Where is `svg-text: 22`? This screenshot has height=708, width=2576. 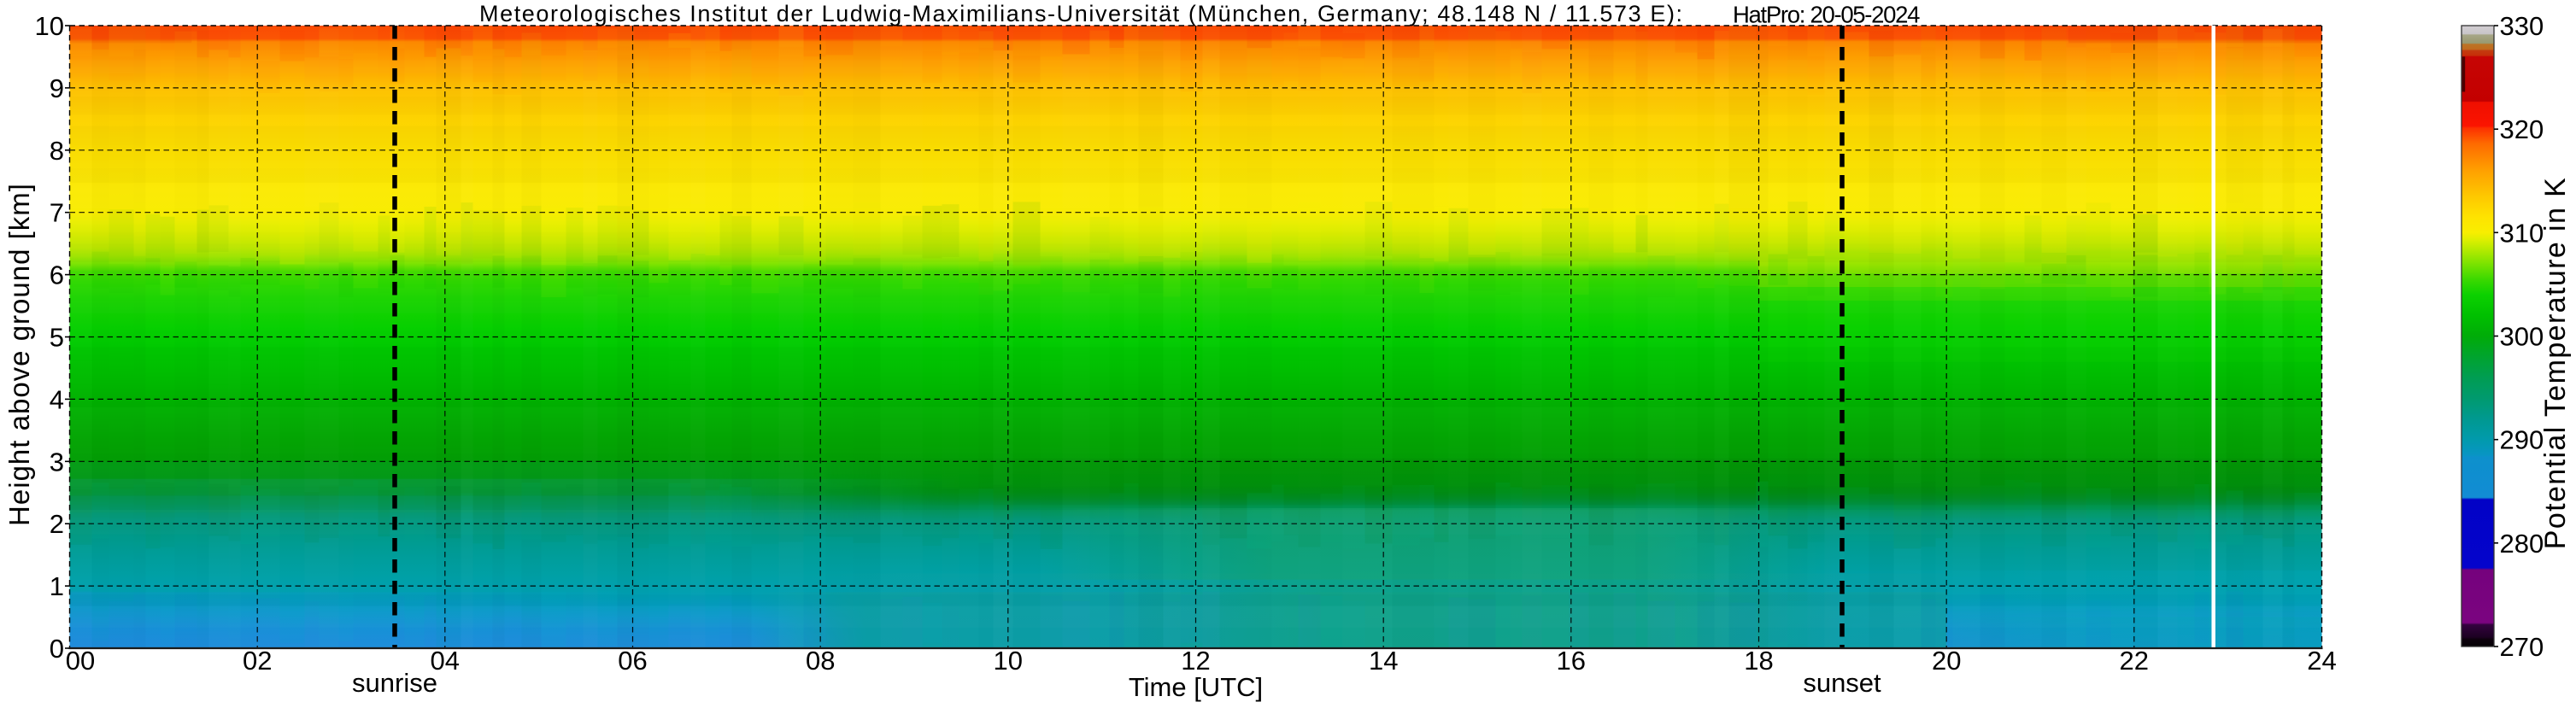 svg-text: 22 is located at coordinates (2134, 661).